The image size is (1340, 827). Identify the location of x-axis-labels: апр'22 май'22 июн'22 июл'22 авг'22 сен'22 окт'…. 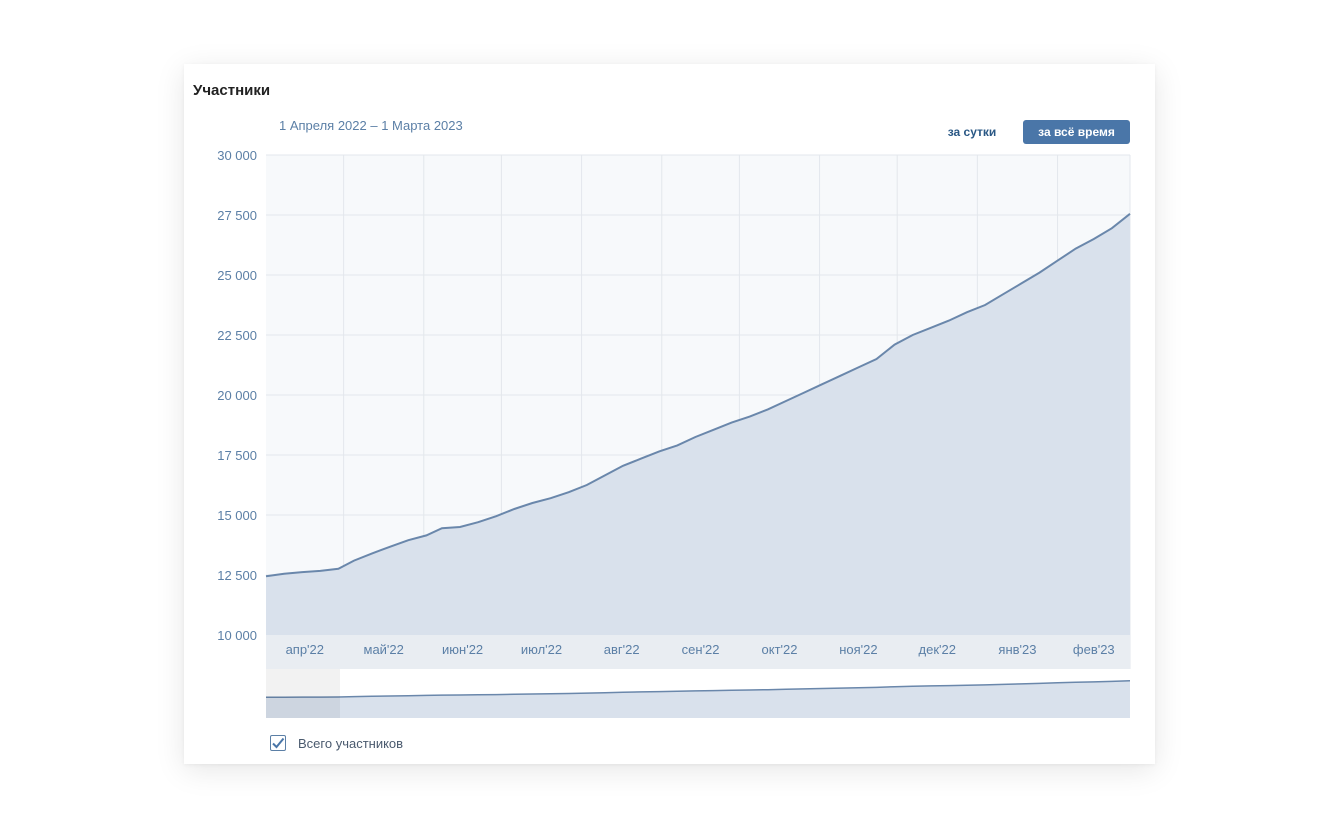
(700, 649).